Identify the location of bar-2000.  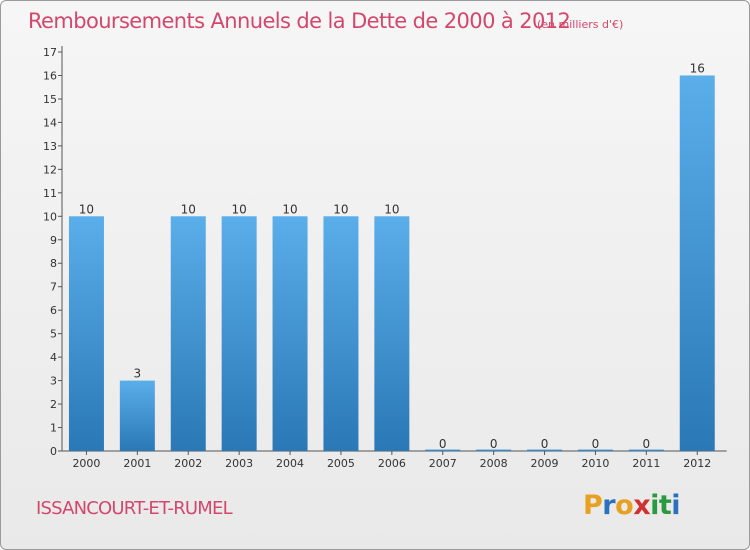
(86, 333).